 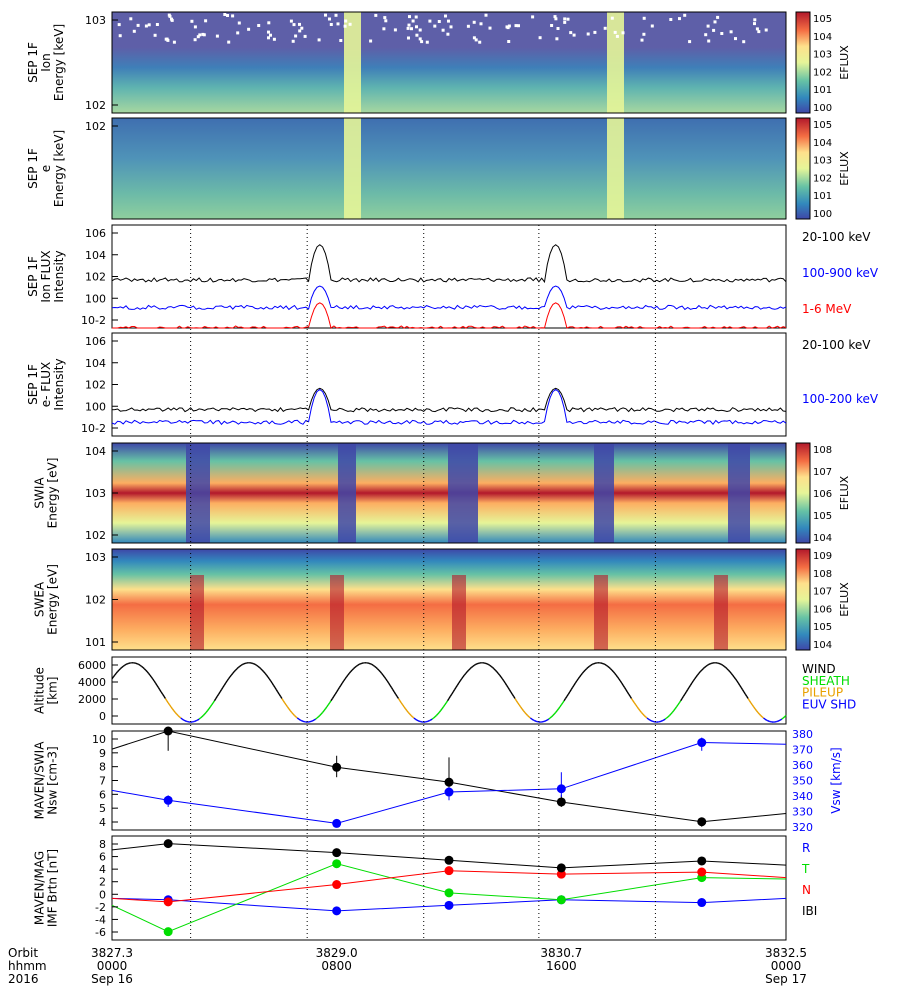 What do you see at coordinates (449, 888) in the screenshot?
I see `panel-mag` at bounding box center [449, 888].